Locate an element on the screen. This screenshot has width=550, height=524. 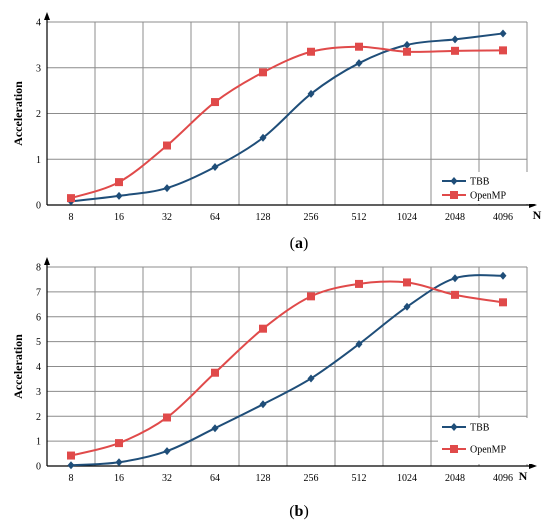
panel-caption: (a) is located at coordinates (299, 243).